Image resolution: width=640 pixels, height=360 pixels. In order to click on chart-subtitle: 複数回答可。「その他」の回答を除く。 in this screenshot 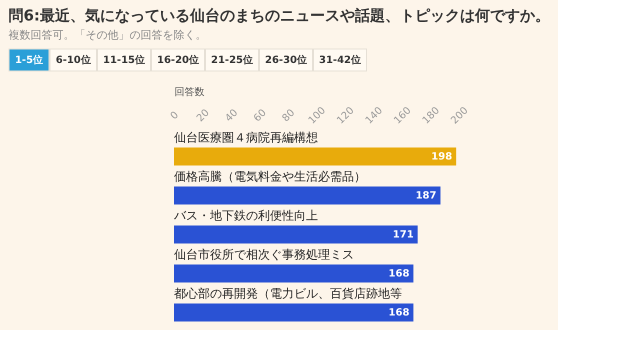, I will do `click(107, 35)`.